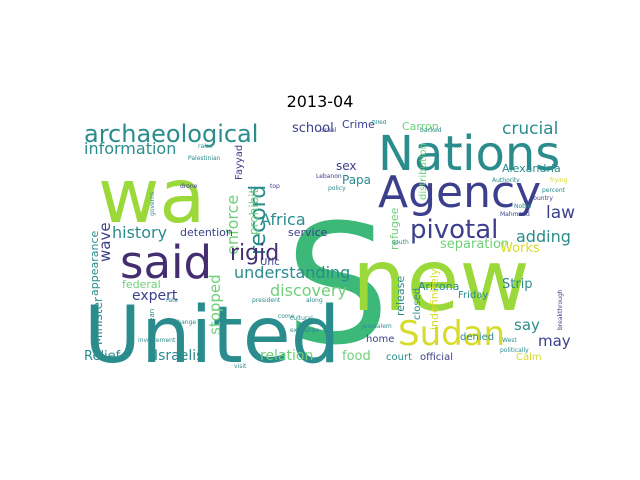 This screenshot has height=480, width=640. Describe the element at coordinates (417, 304) in the screenshot. I see `cloud-word: closed` at that location.